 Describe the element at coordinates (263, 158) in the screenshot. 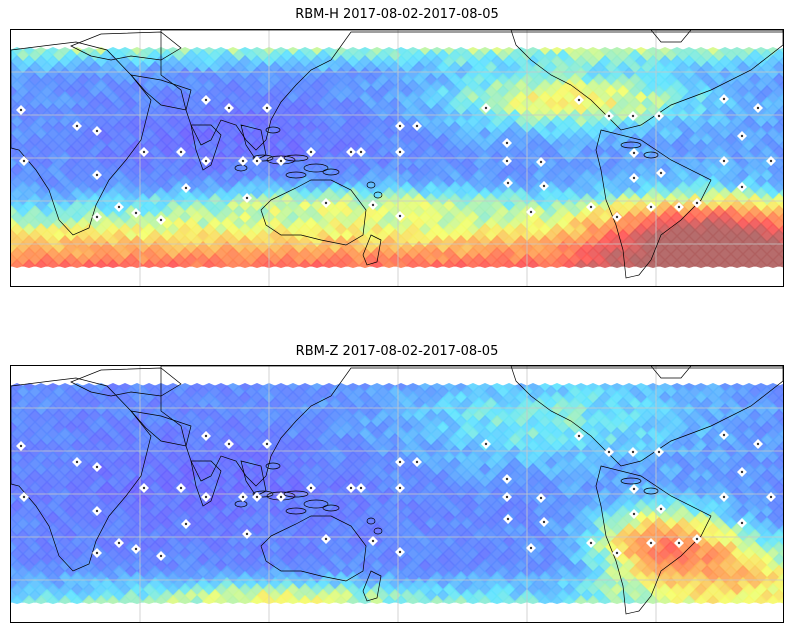

I see `coastline-island` at that location.